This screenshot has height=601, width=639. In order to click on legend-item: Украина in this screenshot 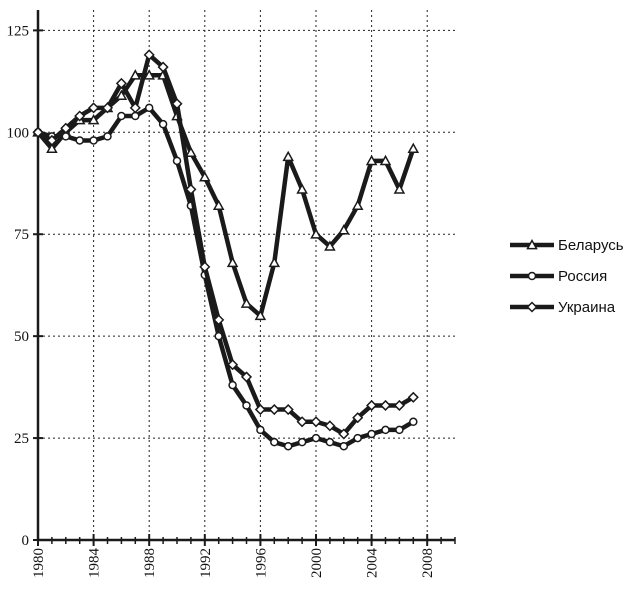, I will do `click(563, 307)`.